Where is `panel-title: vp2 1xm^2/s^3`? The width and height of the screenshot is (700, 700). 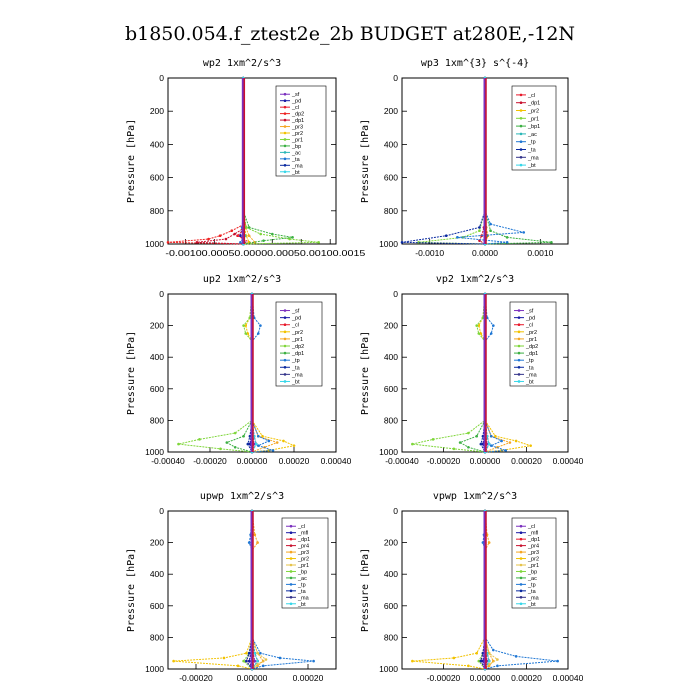 panel-title: vp2 1xm^2/s^3 is located at coordinates (475, 279).